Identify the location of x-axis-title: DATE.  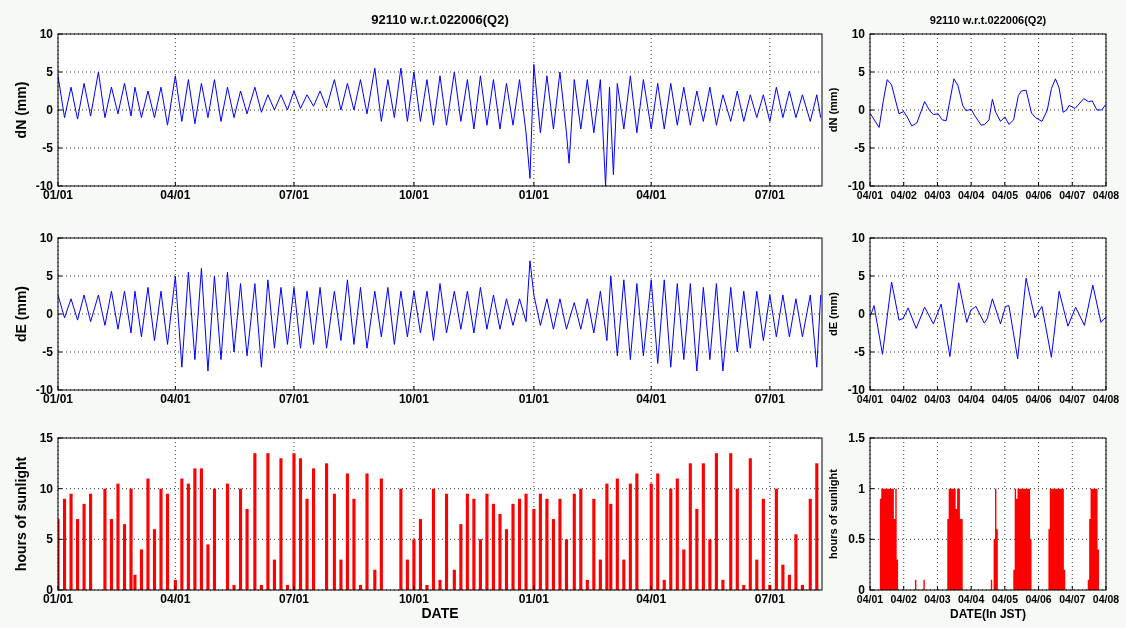
(440, 613).